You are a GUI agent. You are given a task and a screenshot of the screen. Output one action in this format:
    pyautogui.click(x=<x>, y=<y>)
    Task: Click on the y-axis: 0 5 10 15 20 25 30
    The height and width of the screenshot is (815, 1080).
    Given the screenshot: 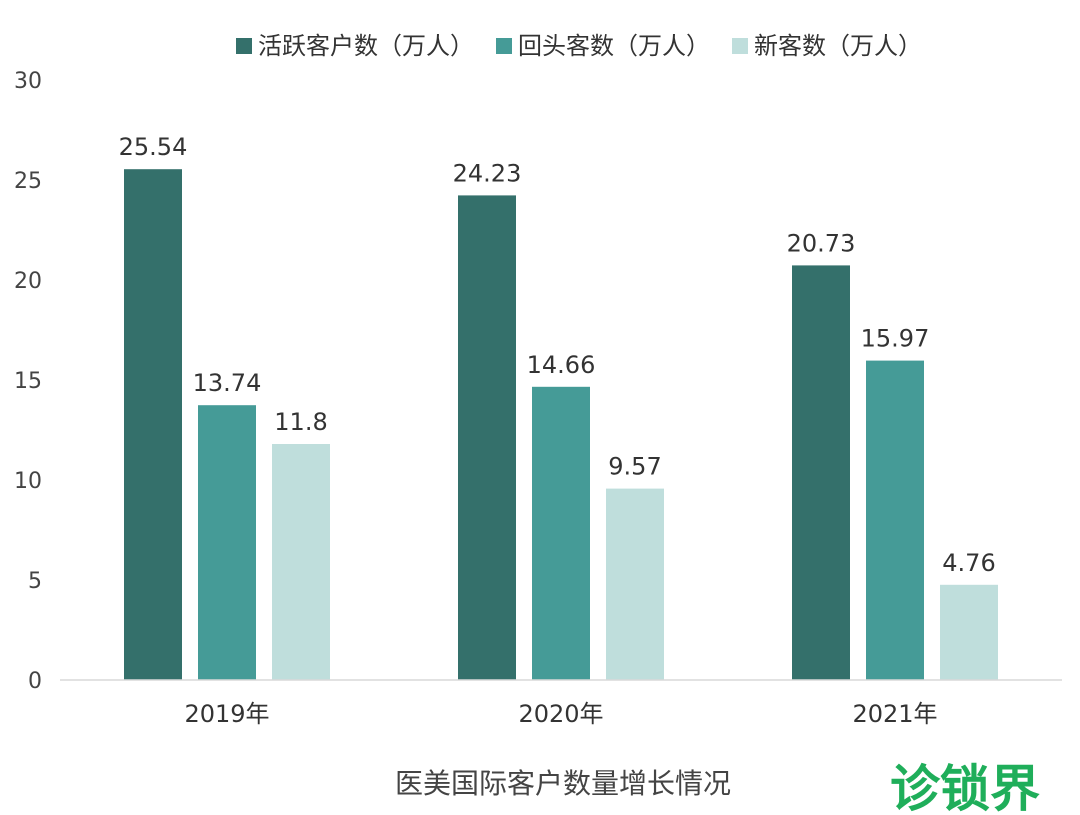 What is the action you would take?
    pyautogui.click(x=28, y=381)
    